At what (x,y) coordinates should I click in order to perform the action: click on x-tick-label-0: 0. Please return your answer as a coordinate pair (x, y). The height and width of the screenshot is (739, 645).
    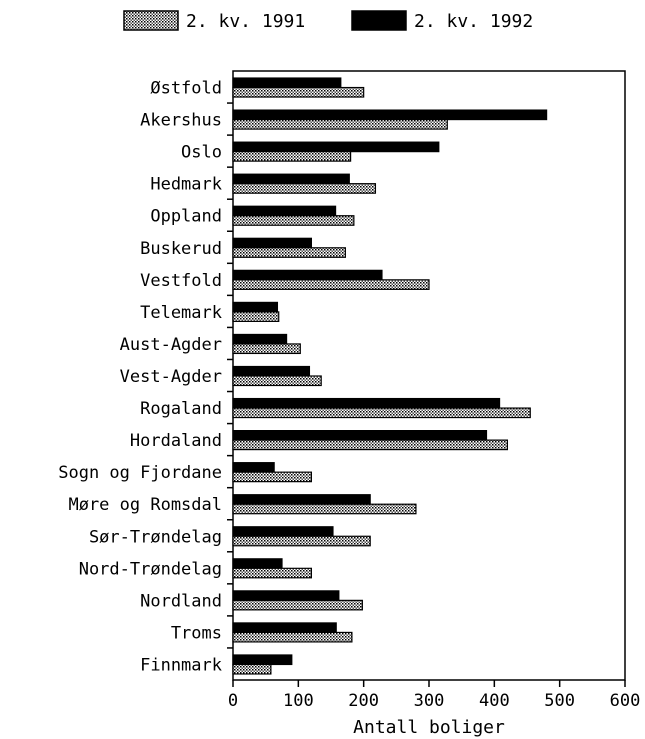
    Looking at the image, I should click on (233, 701).